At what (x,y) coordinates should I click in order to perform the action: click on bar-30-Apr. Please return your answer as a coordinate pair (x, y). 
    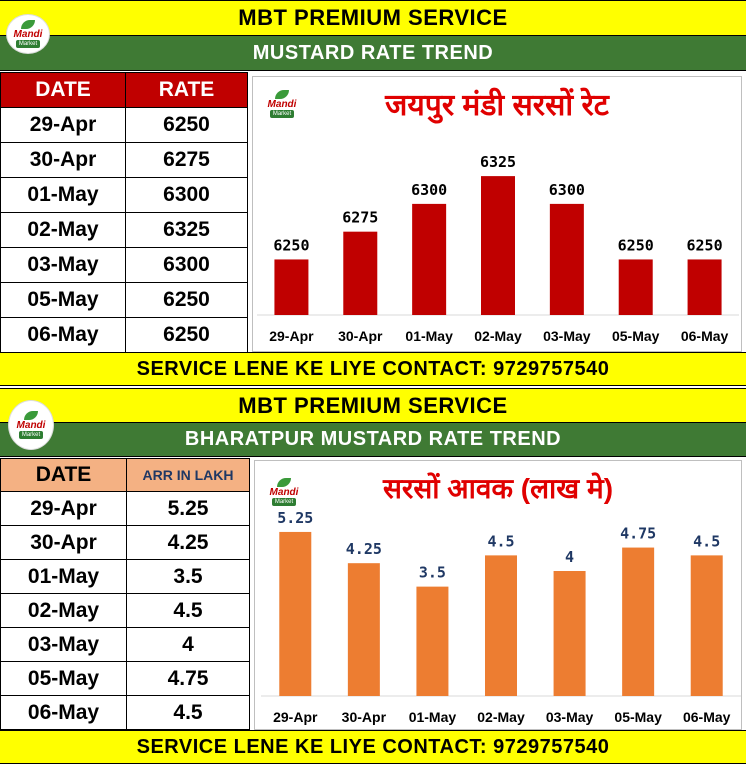
    Looking at the image, I should click on (363, 629).